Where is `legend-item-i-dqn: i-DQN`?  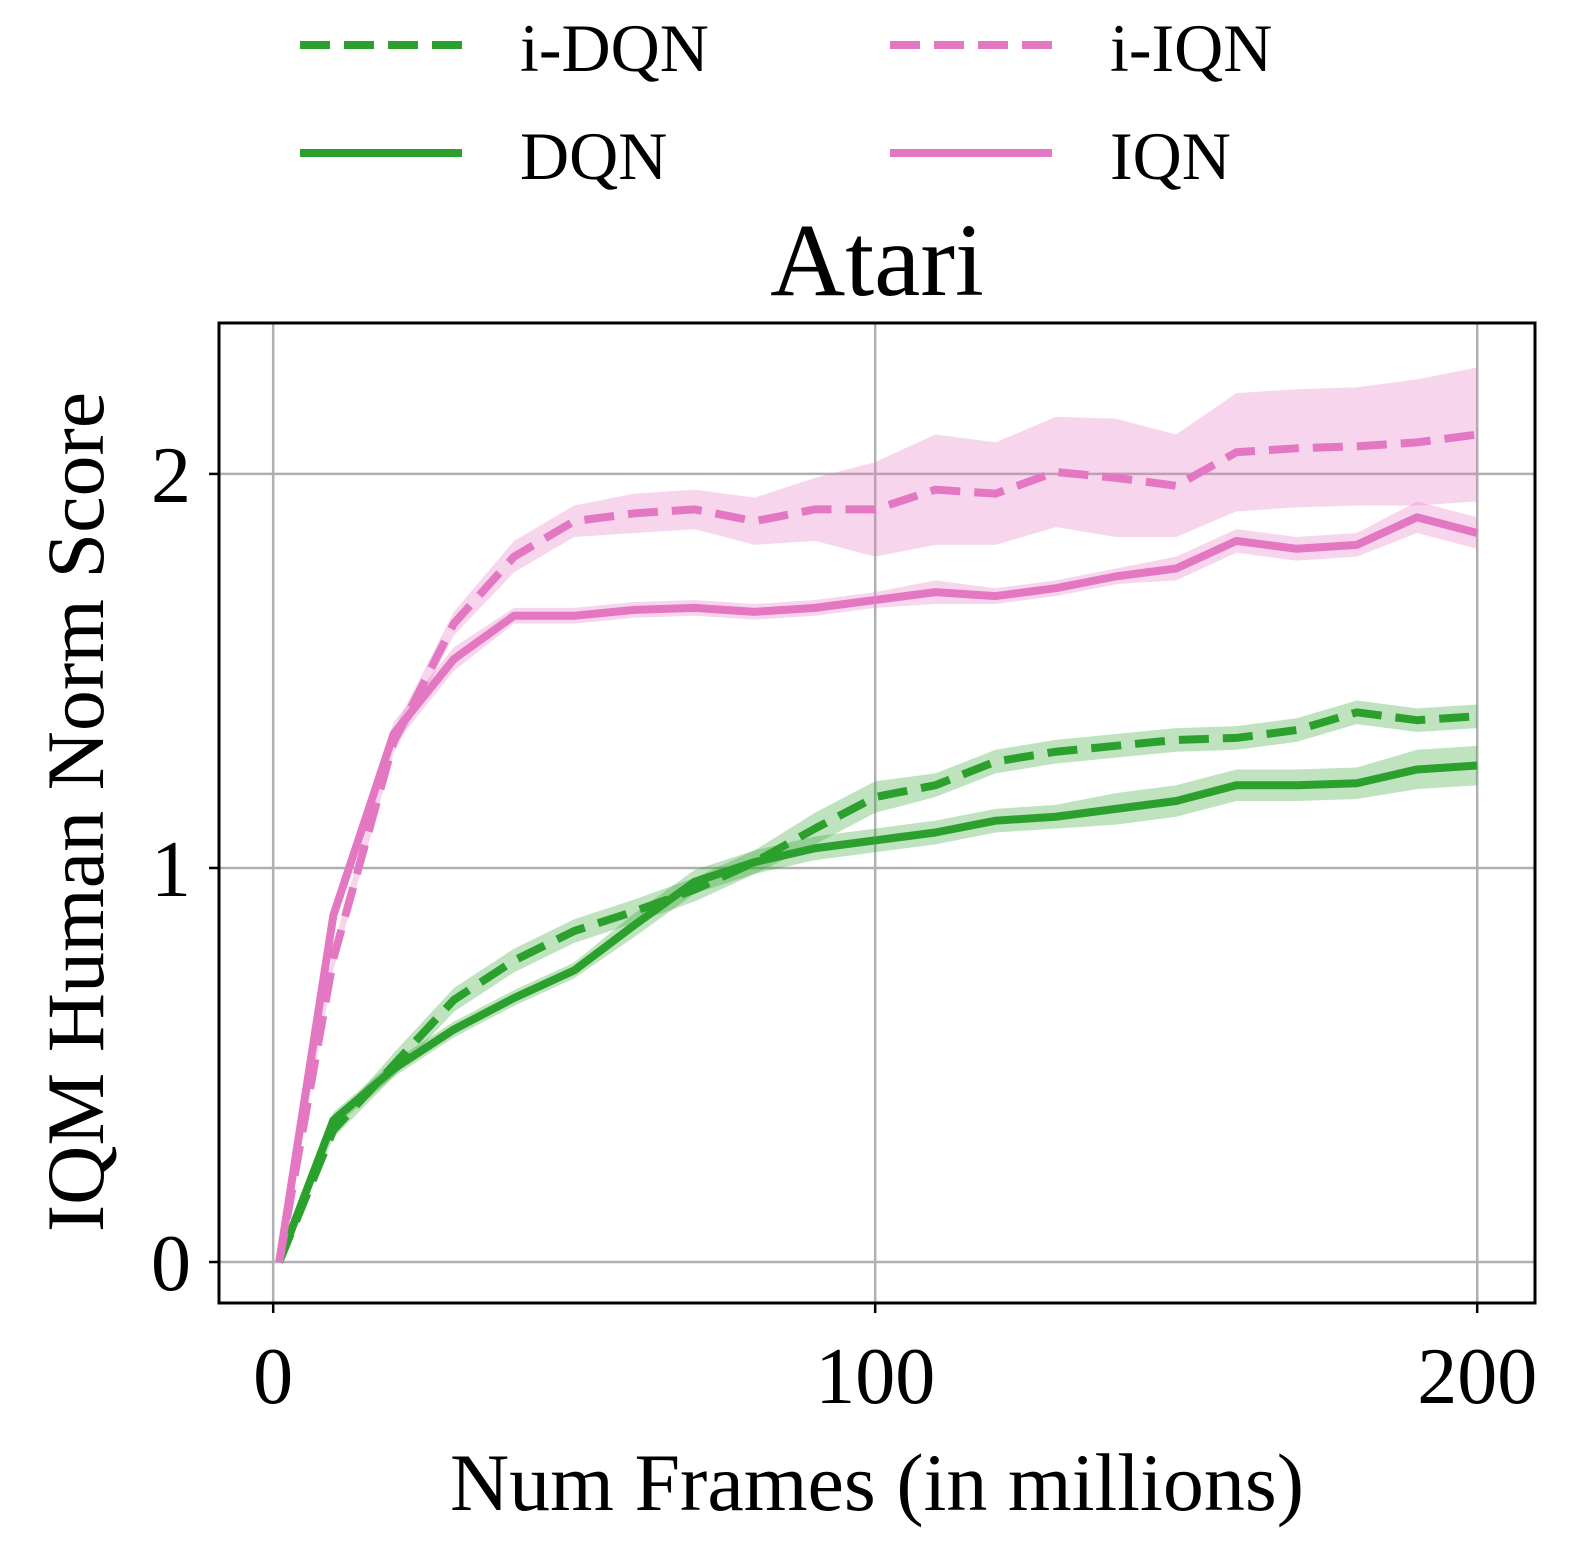 legend-item-i-dqn: i-DQN is located at coordinates (504, 48).